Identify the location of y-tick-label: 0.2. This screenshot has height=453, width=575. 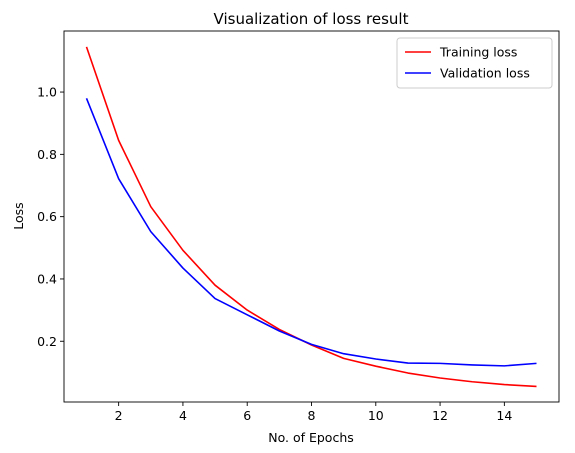
(47, 341).